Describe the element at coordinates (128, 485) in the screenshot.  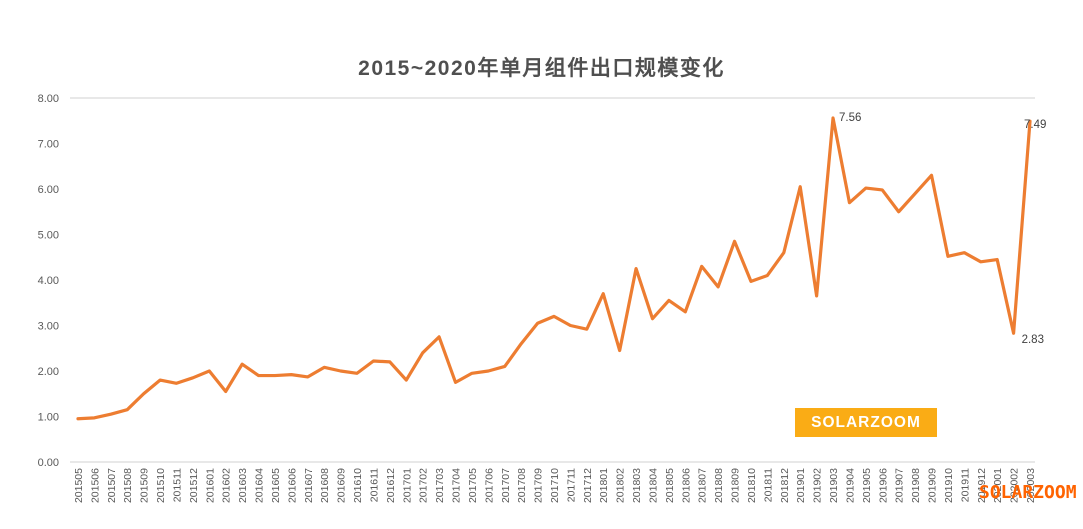
I see `x-tick-label: 201508` at that location.